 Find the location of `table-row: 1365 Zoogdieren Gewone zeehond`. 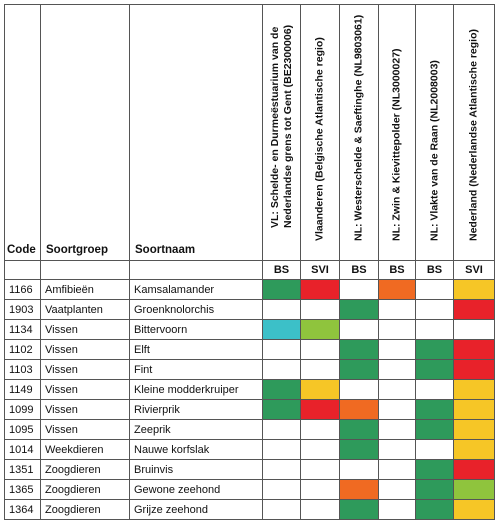

table-row: 1365 Zoogdieren Gewone zeehond is located at coordinates (249, 489).